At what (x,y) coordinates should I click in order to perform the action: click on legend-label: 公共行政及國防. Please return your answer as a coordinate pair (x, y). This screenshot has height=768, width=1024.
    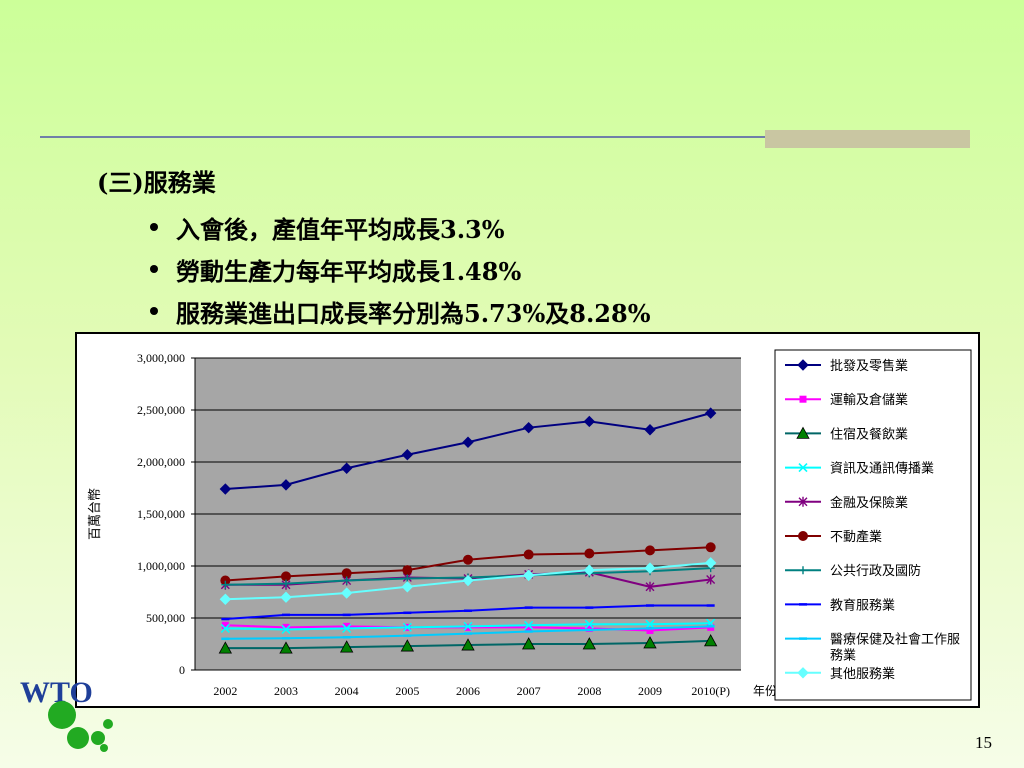
    Looking at the image, I should click on (875, 570).